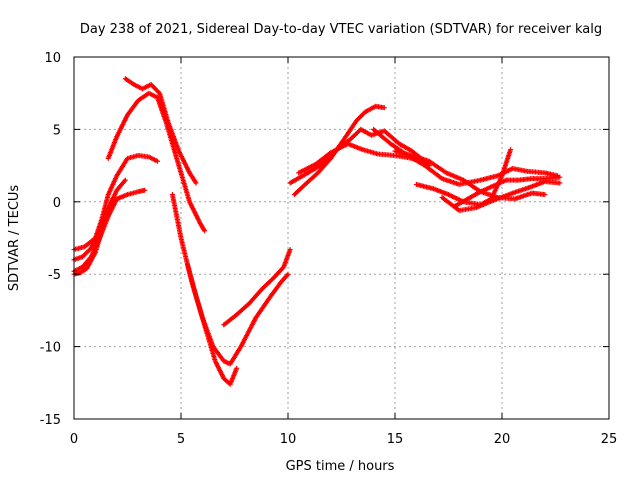 The width and height of the screenshot is (640, 480). Describe the element at coordinates (339, 150) in the screenshot. I see `series-track-k` at that location.